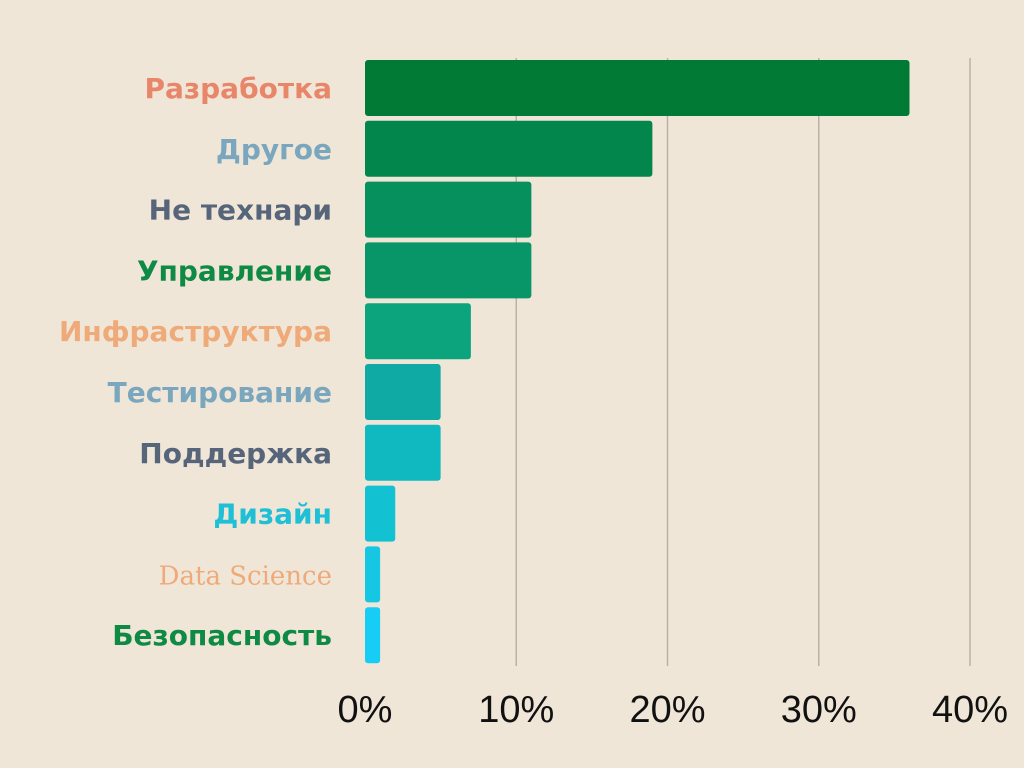  Describe the element at coordinates (234, 270) in the screenshot. I see `category-label: Управление` at that location.